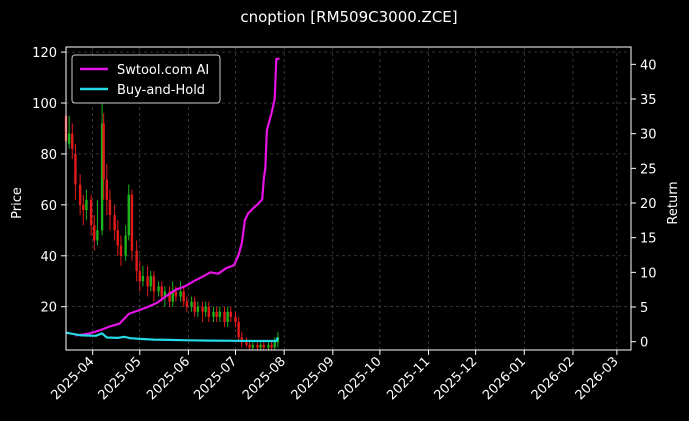 Image resolution: width=689 pixels, height=421 pixels. What do you see at coordinates (48, 257) in the screenshot?
I see `y-left-tick-label: 40` at bounding box center [48, 257].